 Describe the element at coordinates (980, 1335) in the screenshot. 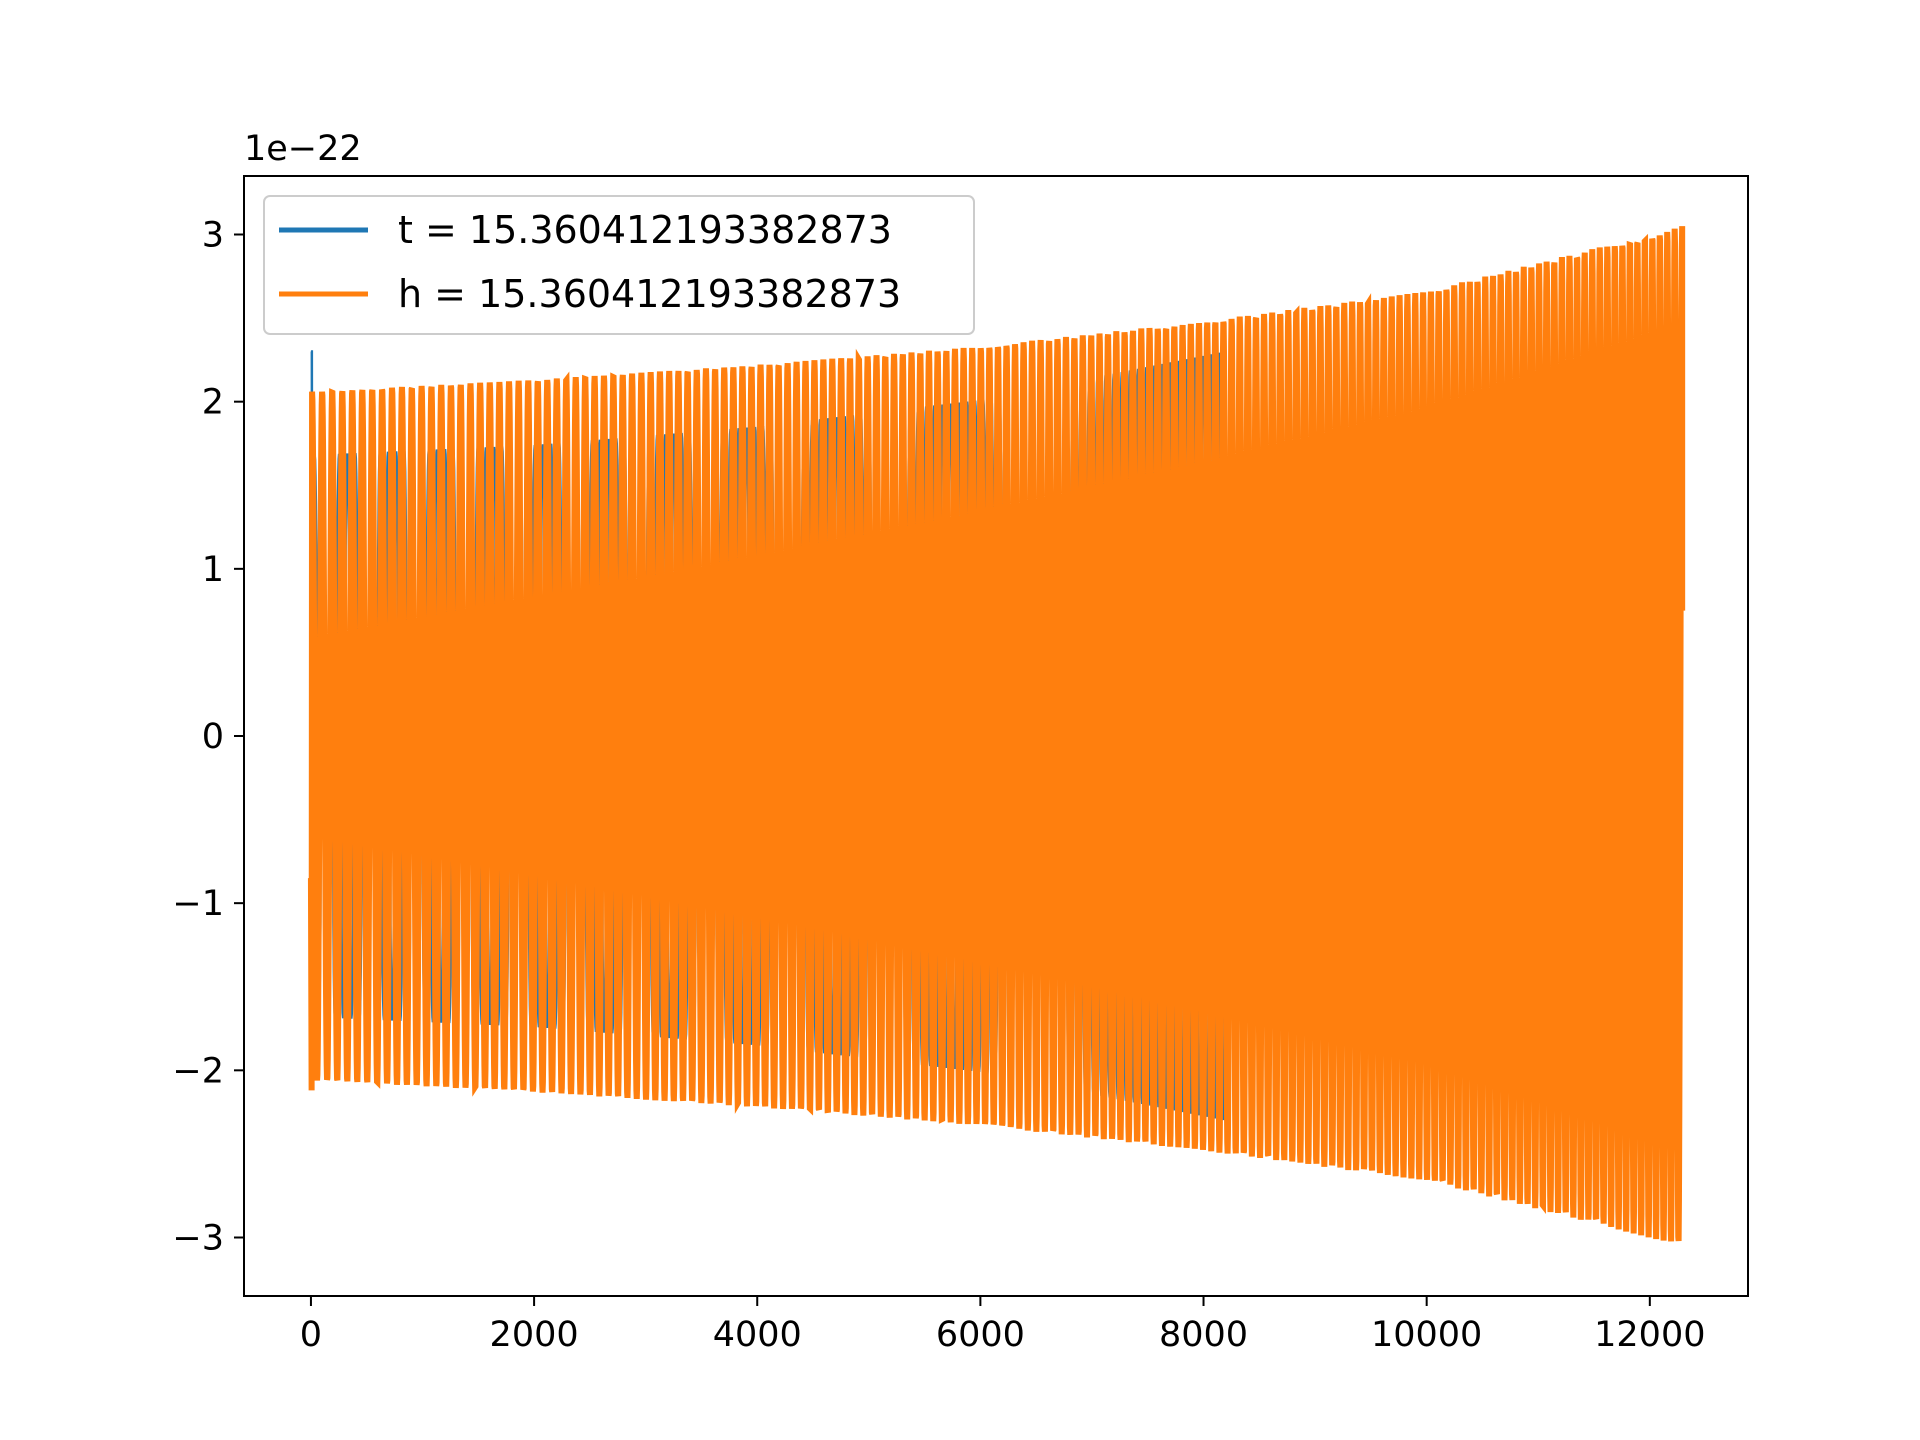

I see `x-tick-label: 6000` at that location.